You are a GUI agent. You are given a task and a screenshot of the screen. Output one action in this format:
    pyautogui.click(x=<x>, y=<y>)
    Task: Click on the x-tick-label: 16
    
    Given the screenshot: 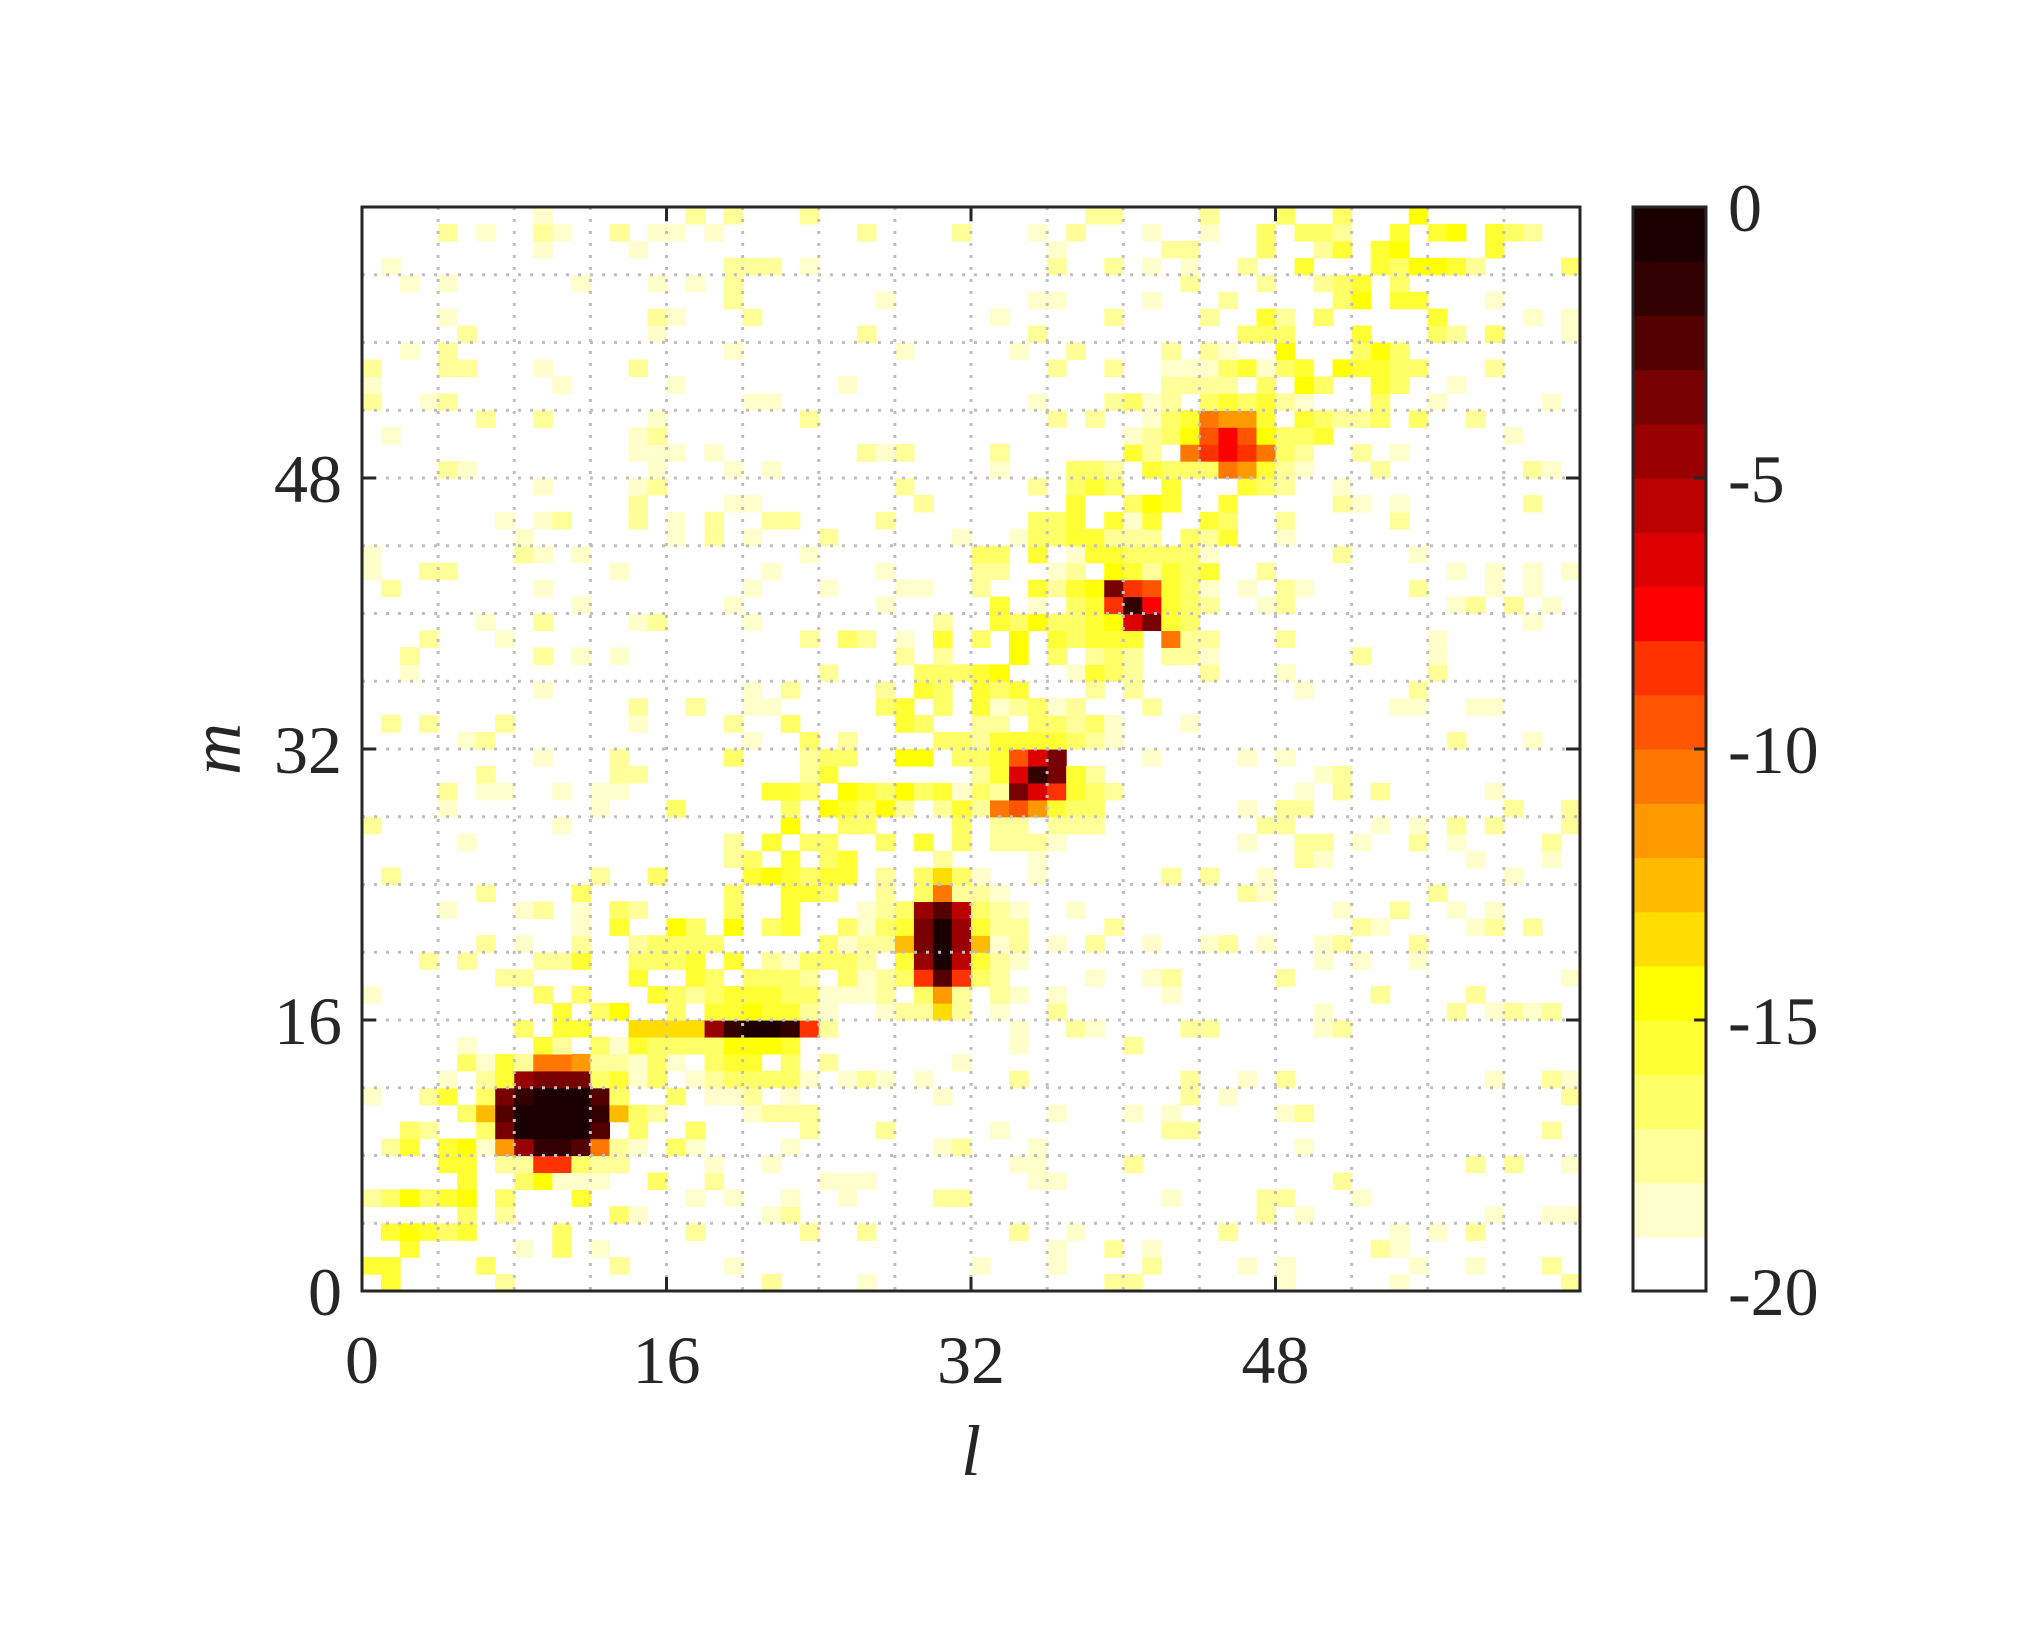 What is the action you would take?
    pyautogui.click(x=667, y=1360)
    